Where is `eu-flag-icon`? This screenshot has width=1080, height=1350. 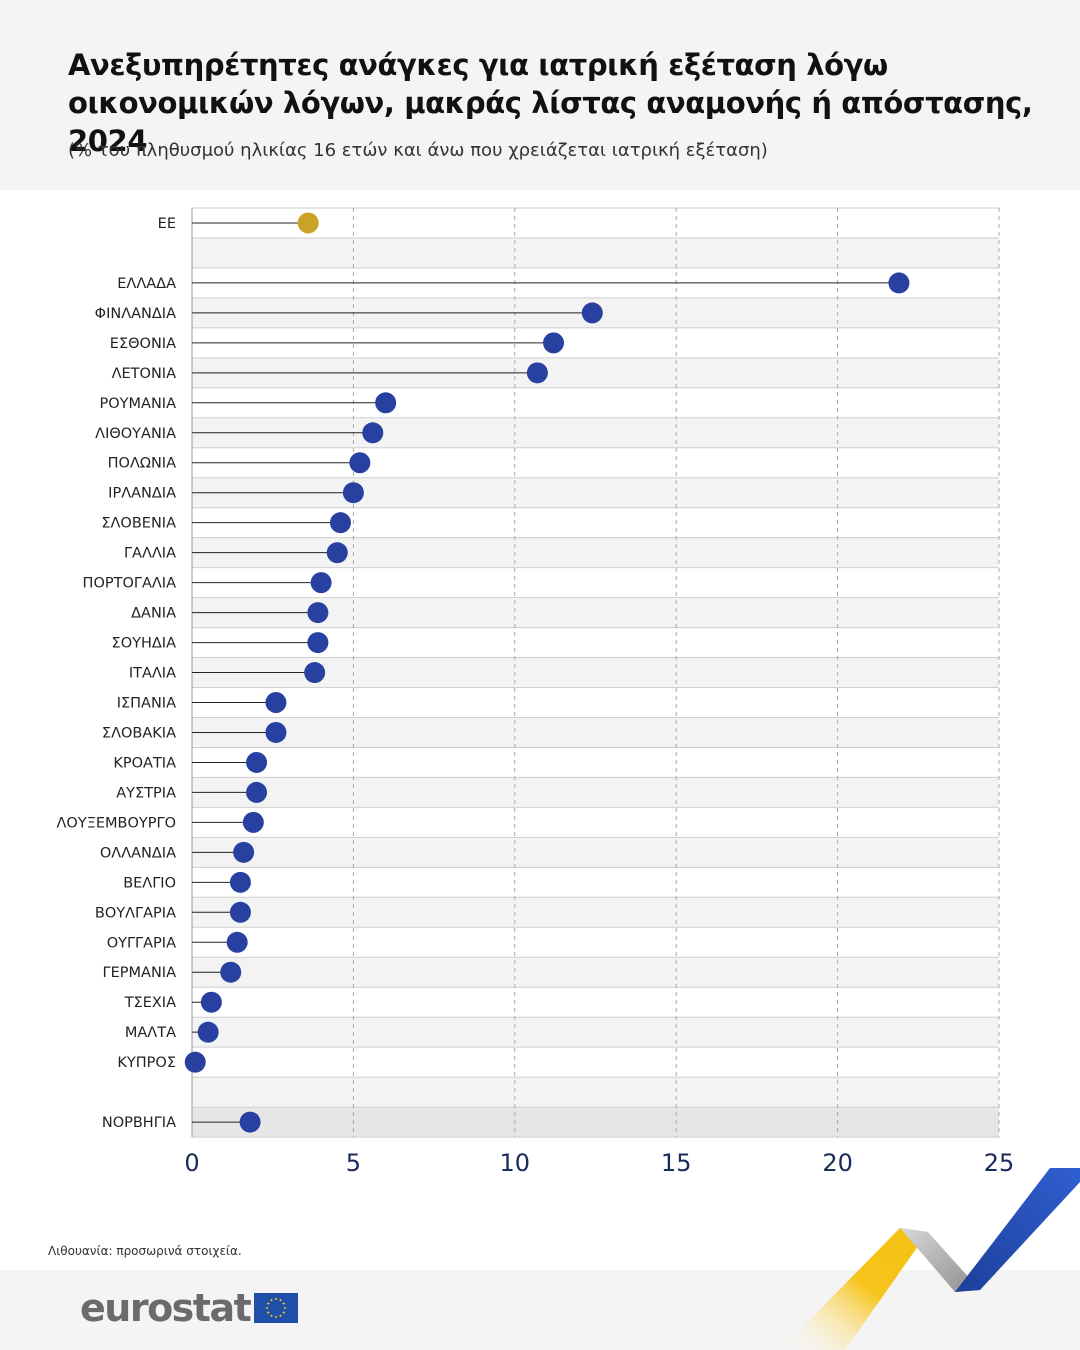 eu-flag-icon is located at coordinates (276, 1308).